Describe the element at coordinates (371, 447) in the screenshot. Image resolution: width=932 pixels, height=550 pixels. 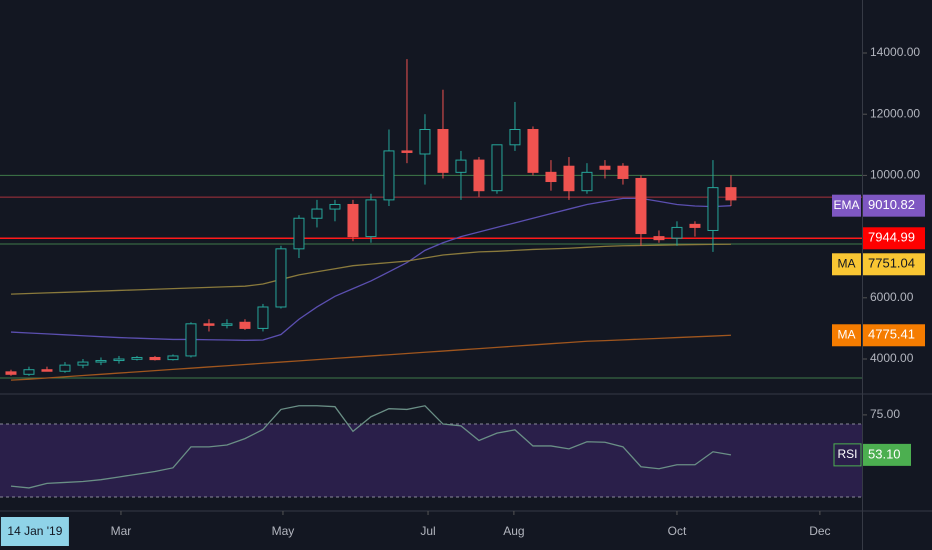
I see `rsi-line` at that location.